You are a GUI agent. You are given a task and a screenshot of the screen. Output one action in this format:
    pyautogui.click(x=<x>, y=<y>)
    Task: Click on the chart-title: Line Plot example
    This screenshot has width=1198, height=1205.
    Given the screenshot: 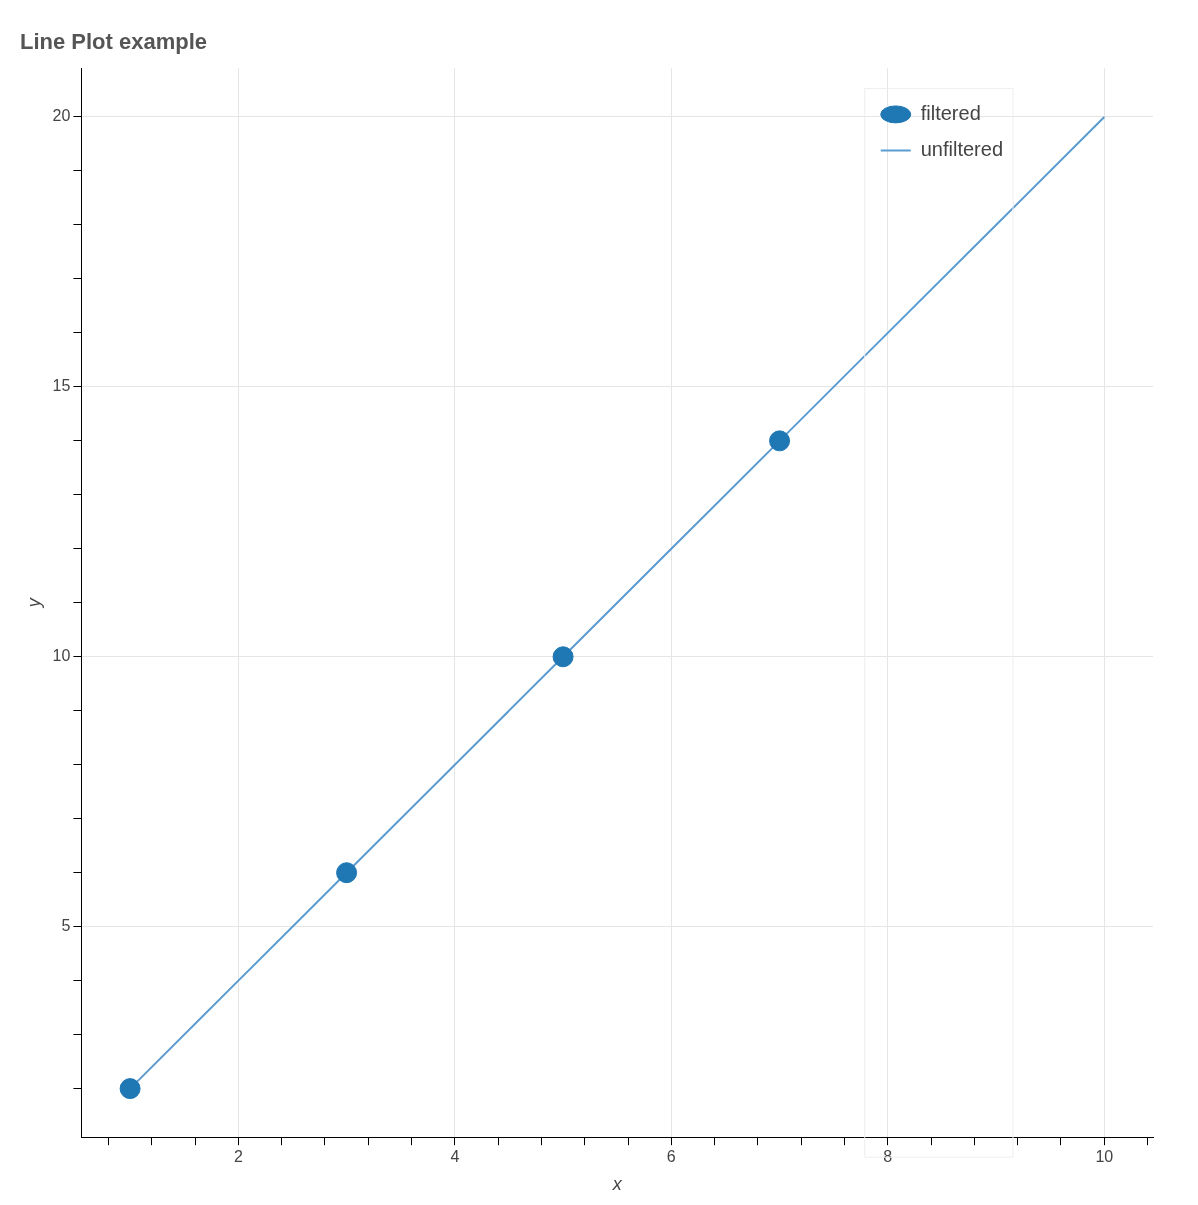 What is the action you would take?
    pyautogui.click(x=114, y=42)
    